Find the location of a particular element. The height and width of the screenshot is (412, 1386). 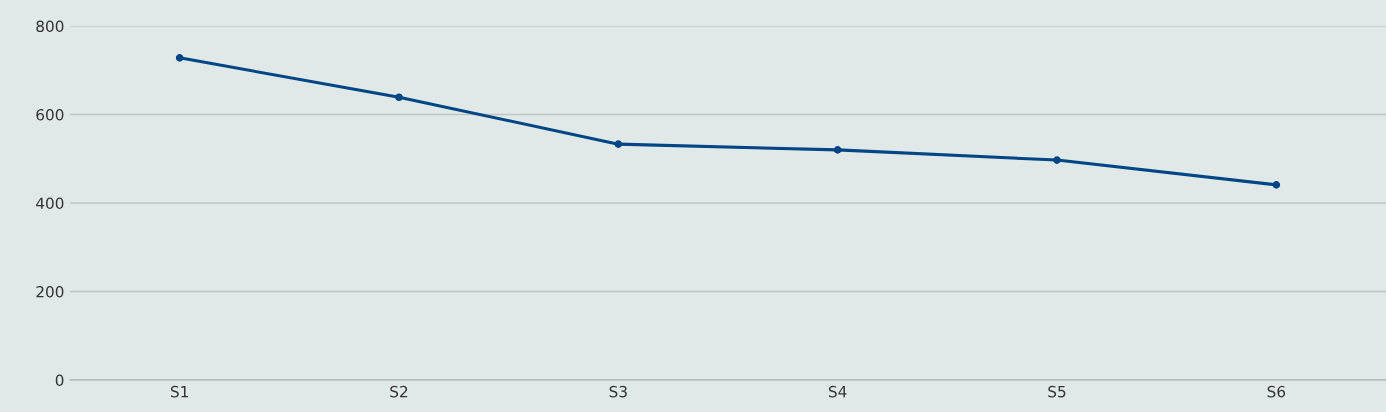

y-tick-label: 200 is located at coordinates (50, 291).